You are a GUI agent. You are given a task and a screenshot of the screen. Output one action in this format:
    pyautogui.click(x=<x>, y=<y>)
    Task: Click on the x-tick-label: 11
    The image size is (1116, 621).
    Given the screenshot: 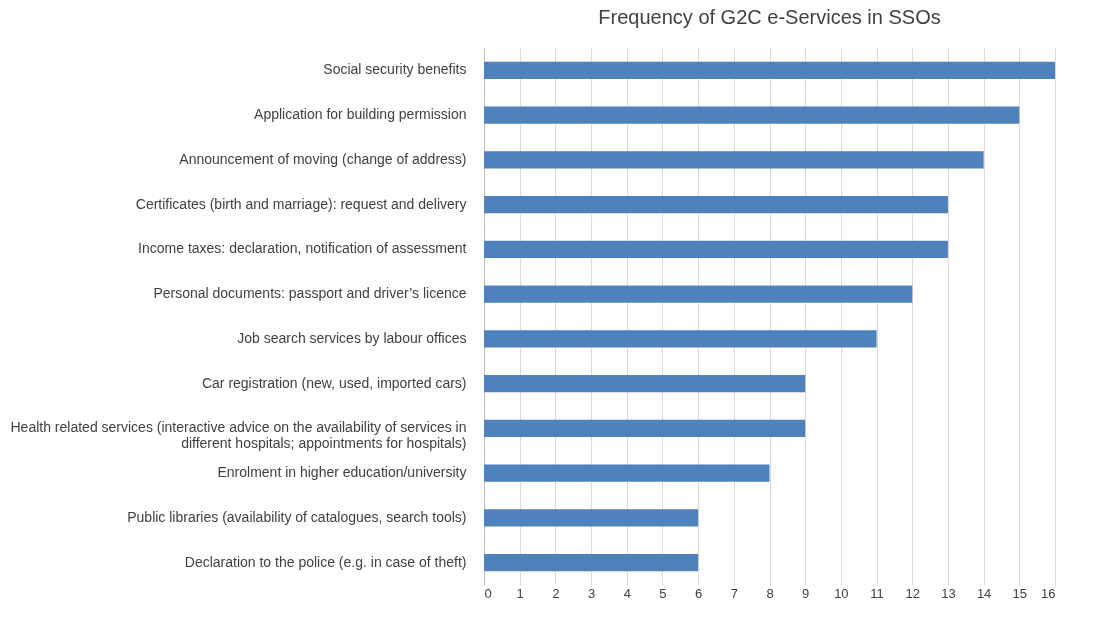 What is the action you would take?
    pyautogui.click(x=877, y=593)
    